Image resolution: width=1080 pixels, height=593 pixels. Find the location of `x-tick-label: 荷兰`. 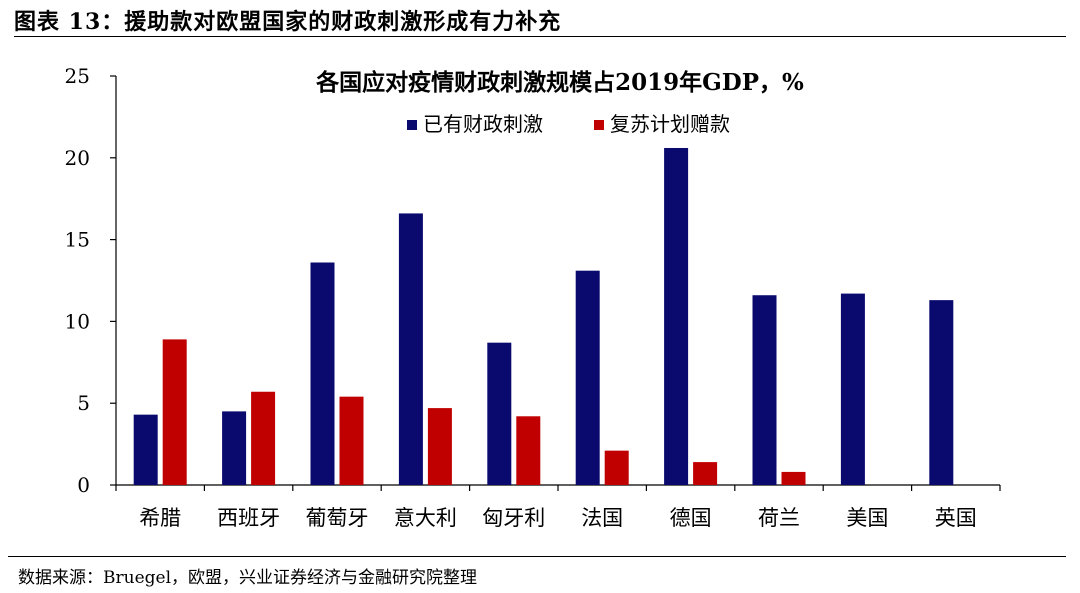

x-tick-label: 荷兰 is located at coordinates (779, 518).